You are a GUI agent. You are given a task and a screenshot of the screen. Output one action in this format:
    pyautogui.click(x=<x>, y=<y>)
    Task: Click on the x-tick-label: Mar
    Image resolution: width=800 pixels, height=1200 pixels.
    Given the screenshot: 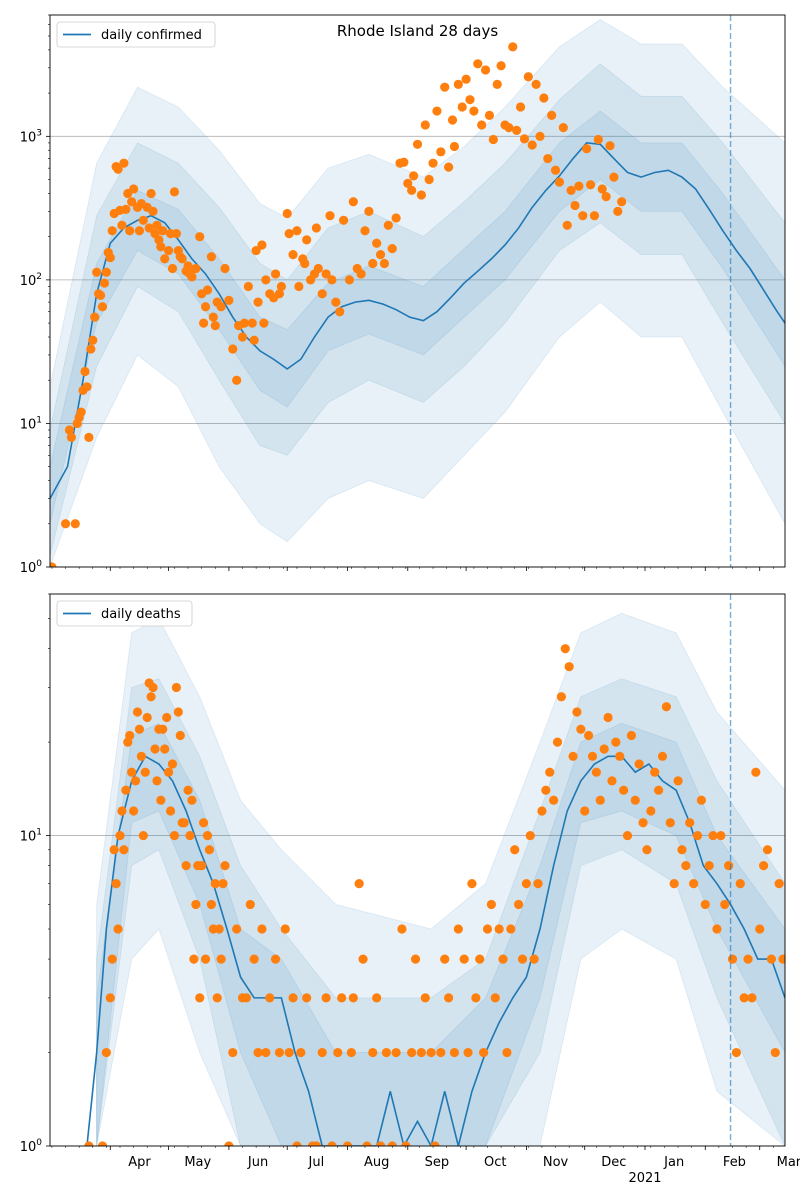 What is the action you would take?
    pyautogui.click(x=788, y=1162)
    